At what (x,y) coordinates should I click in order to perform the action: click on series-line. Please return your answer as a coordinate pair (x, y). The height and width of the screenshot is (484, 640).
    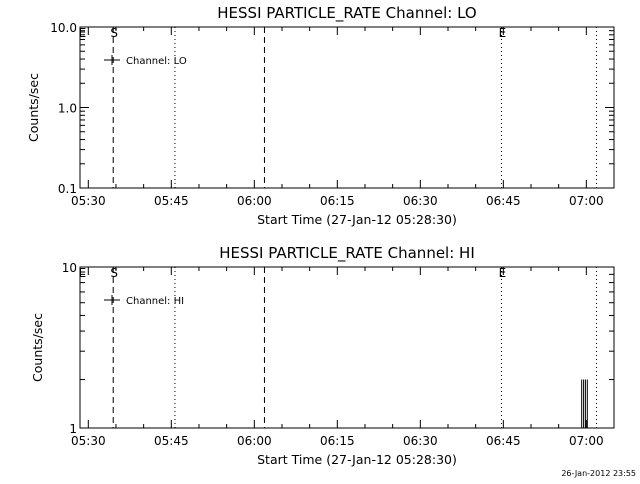
    Looking at the image, I should click on (584, 404).